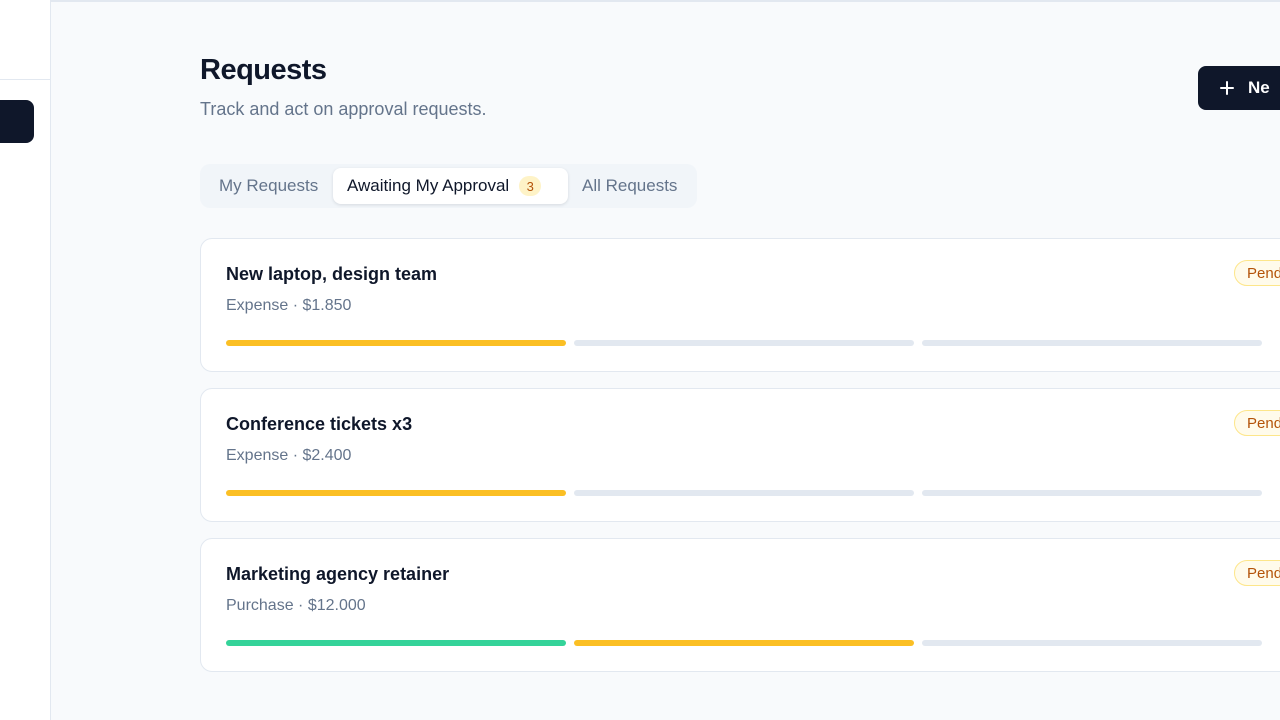 This screenshot has height=720, width=1280. I want to click on tab-my-requests: My Requests, so click(268, 186).